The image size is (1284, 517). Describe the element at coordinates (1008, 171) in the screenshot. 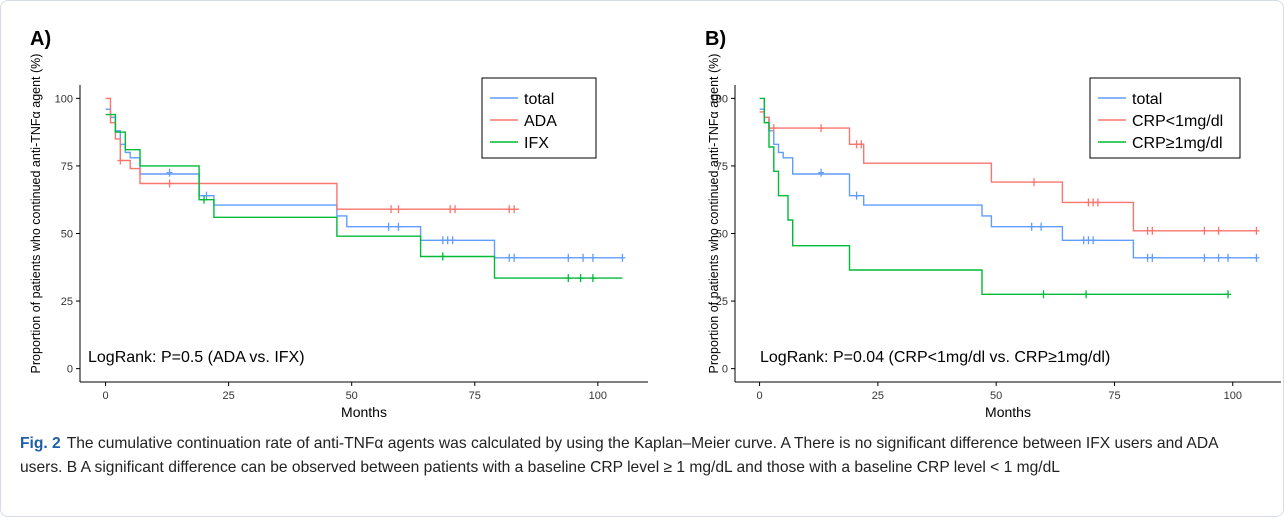

I see `km-curve-CRP<1mg/dl` at that location.